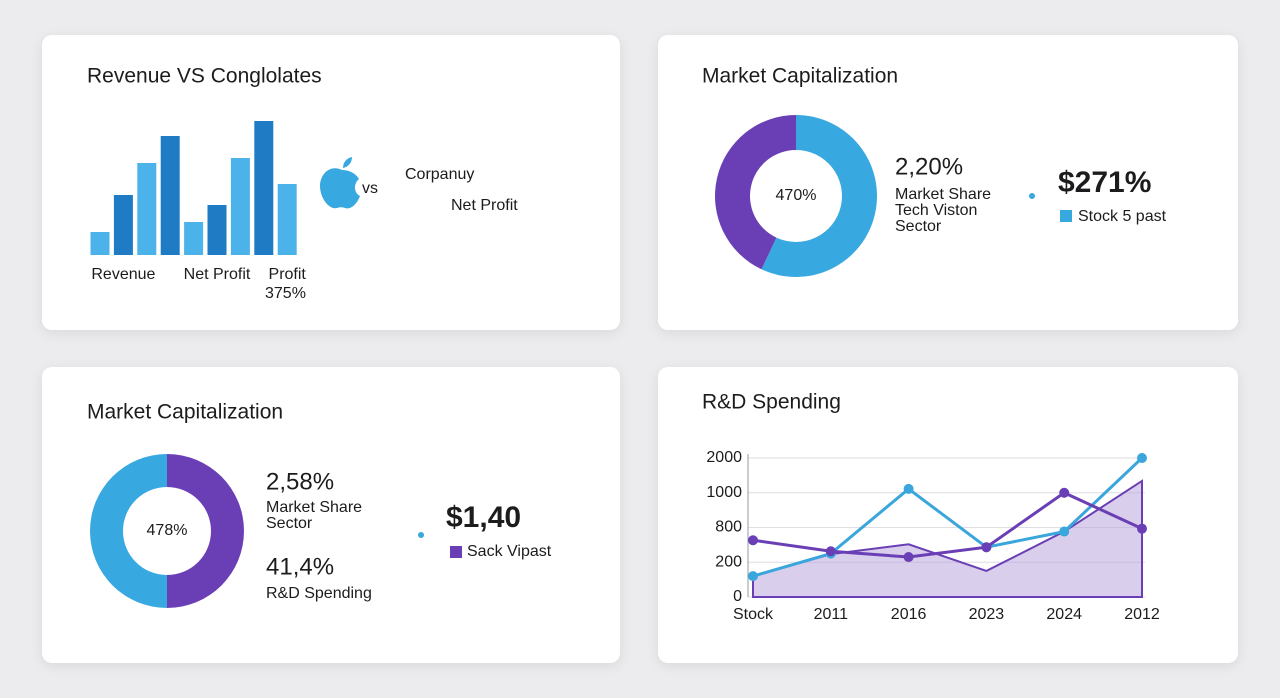 The height and width of the screenshot is (698, 1280). I want to click on apple-logo, so click(340, 183).